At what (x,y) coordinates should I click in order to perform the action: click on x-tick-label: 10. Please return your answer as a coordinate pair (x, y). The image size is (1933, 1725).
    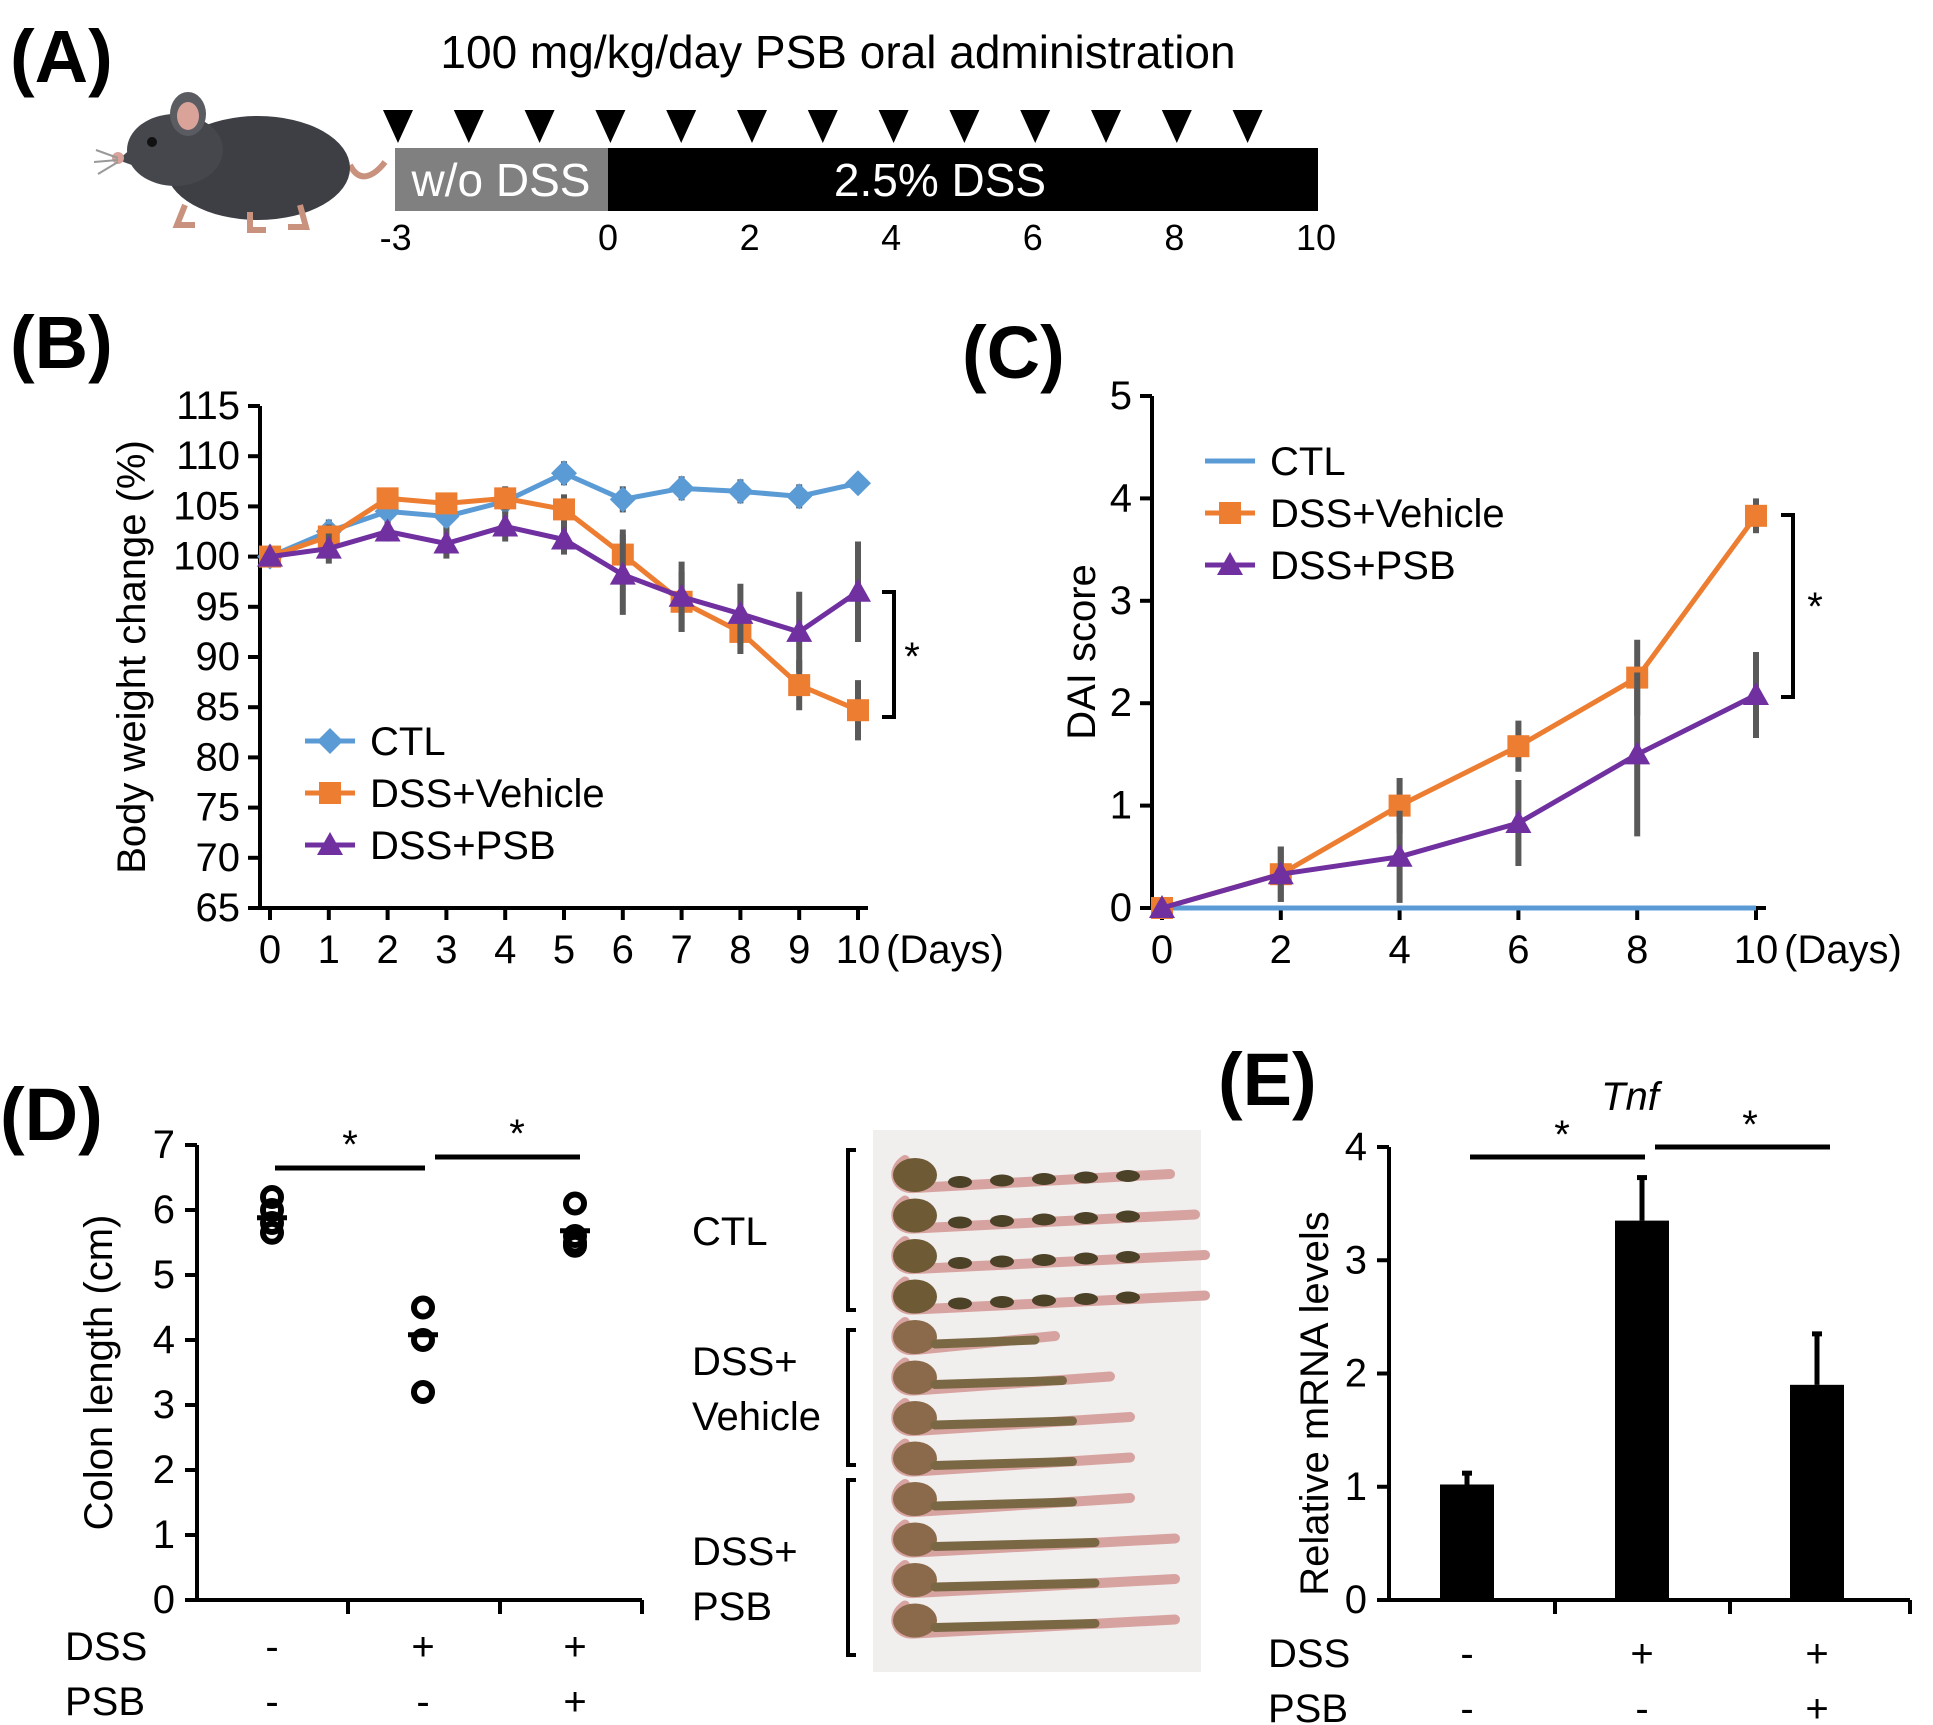
    Looking at the image, I should click on (1756, 950).